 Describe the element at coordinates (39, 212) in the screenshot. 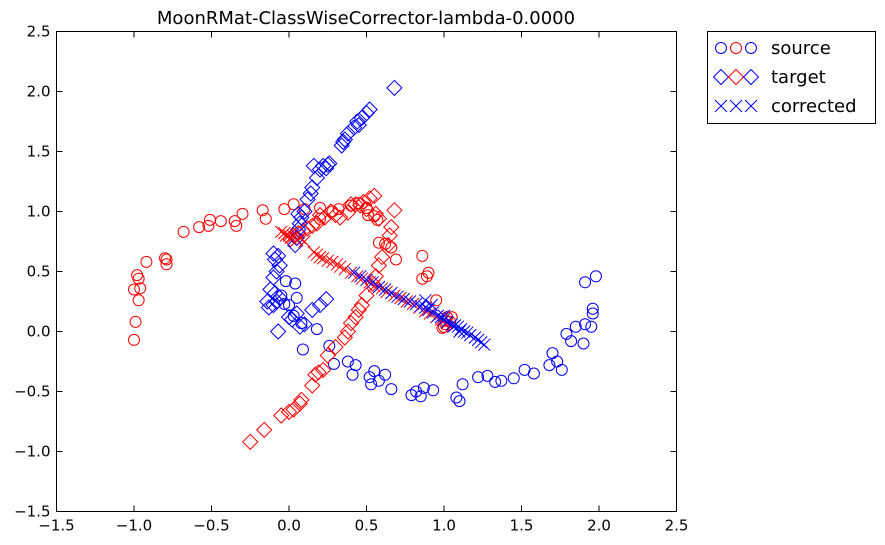

I see `y-tick-label: 1.0` at that location.